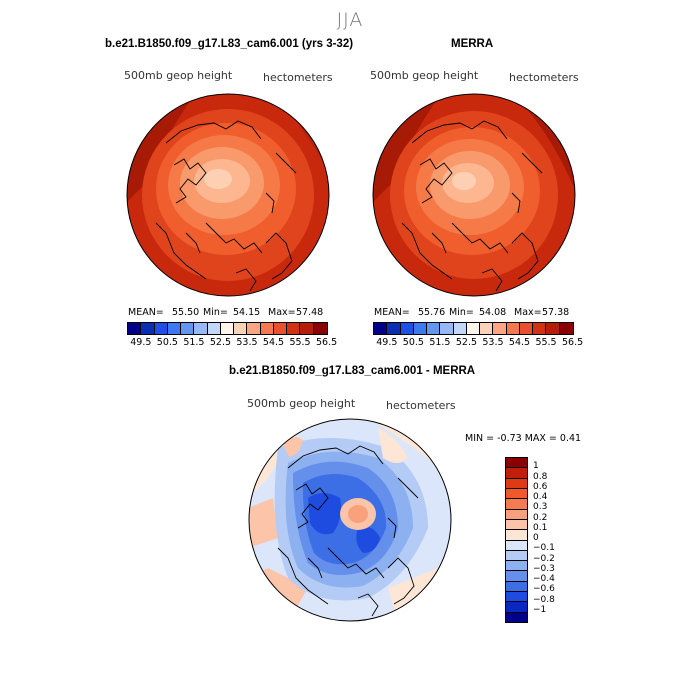 The image size is (700, 700). Describe the element at coordinates (544, 579) in the screenshot. I see `colorbar-level-label: −0.4` at that location.